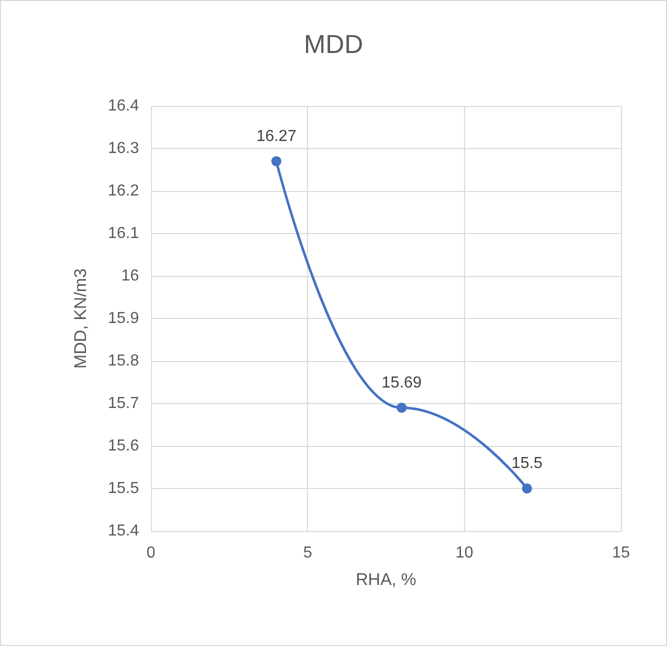 This screenshot has height=646, width=667. What do you see at coordinates (124, 361) in the screenshot?
I see `y-tick-label: 15.8` at bounding box center [124, 361].